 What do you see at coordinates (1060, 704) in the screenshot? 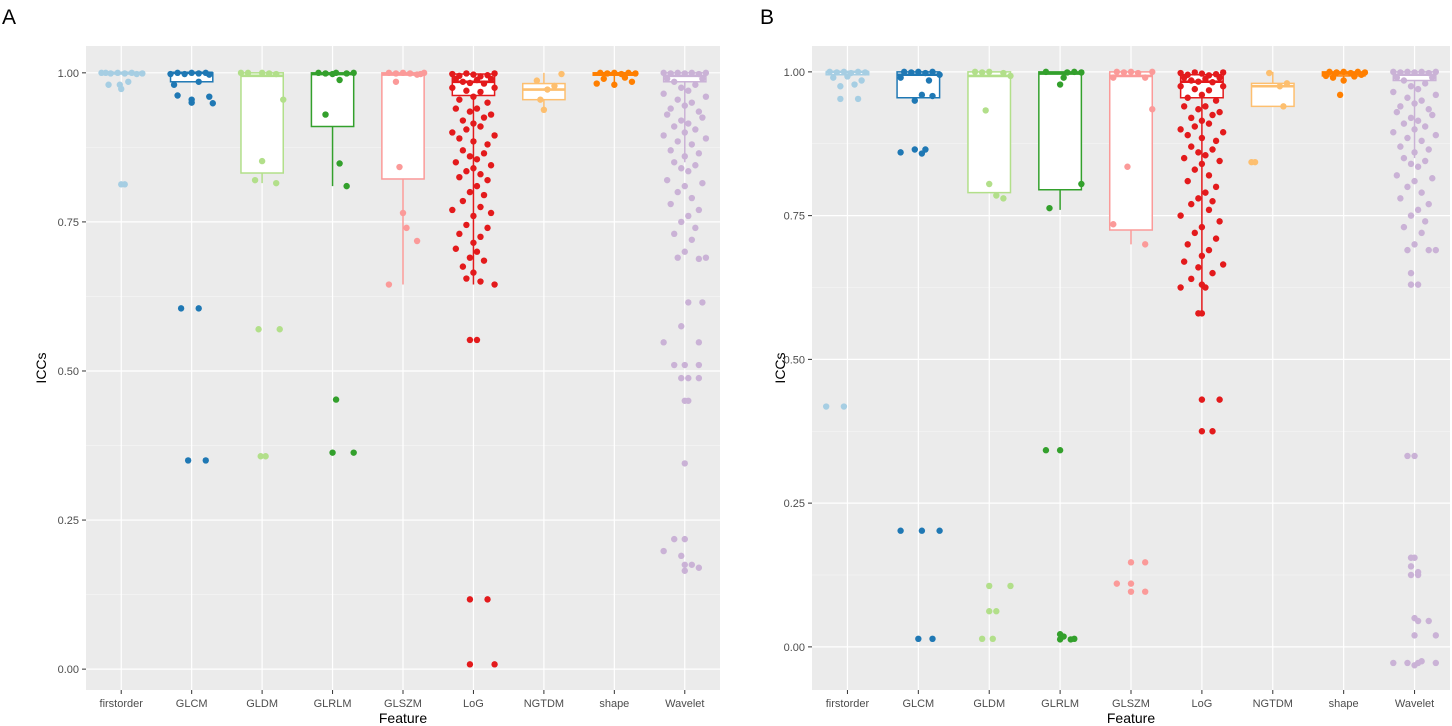
I see `x-tick-label: GLRLM` at bounding box center [1060, 704].